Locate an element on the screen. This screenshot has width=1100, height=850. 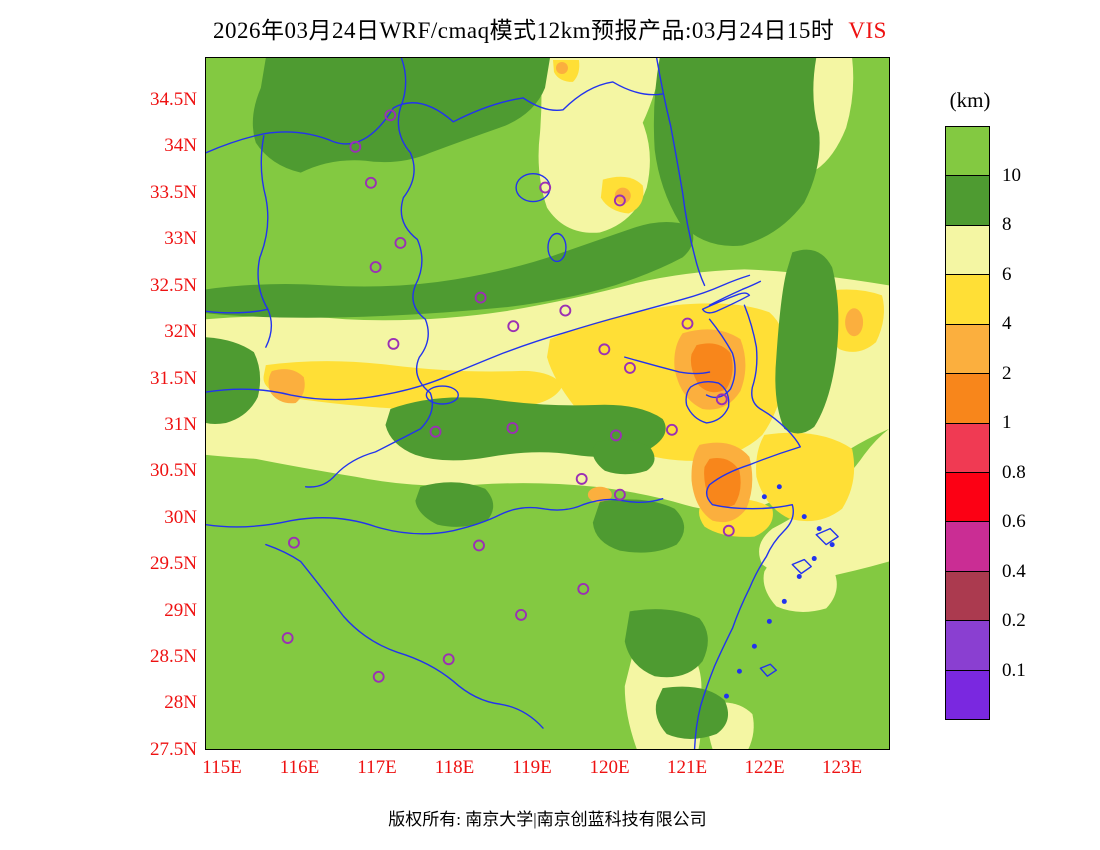
colorbar is located at coordinates (967, 423).